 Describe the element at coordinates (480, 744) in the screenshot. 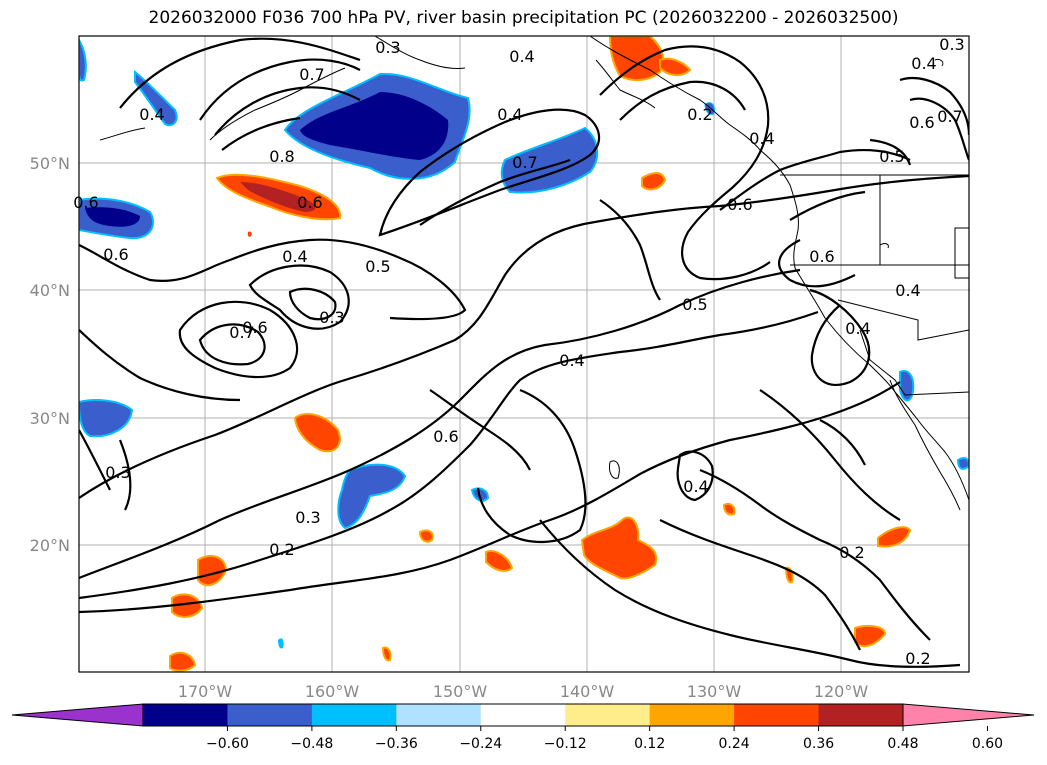

I see `colorbar-tick-label: −0.24` at that location.